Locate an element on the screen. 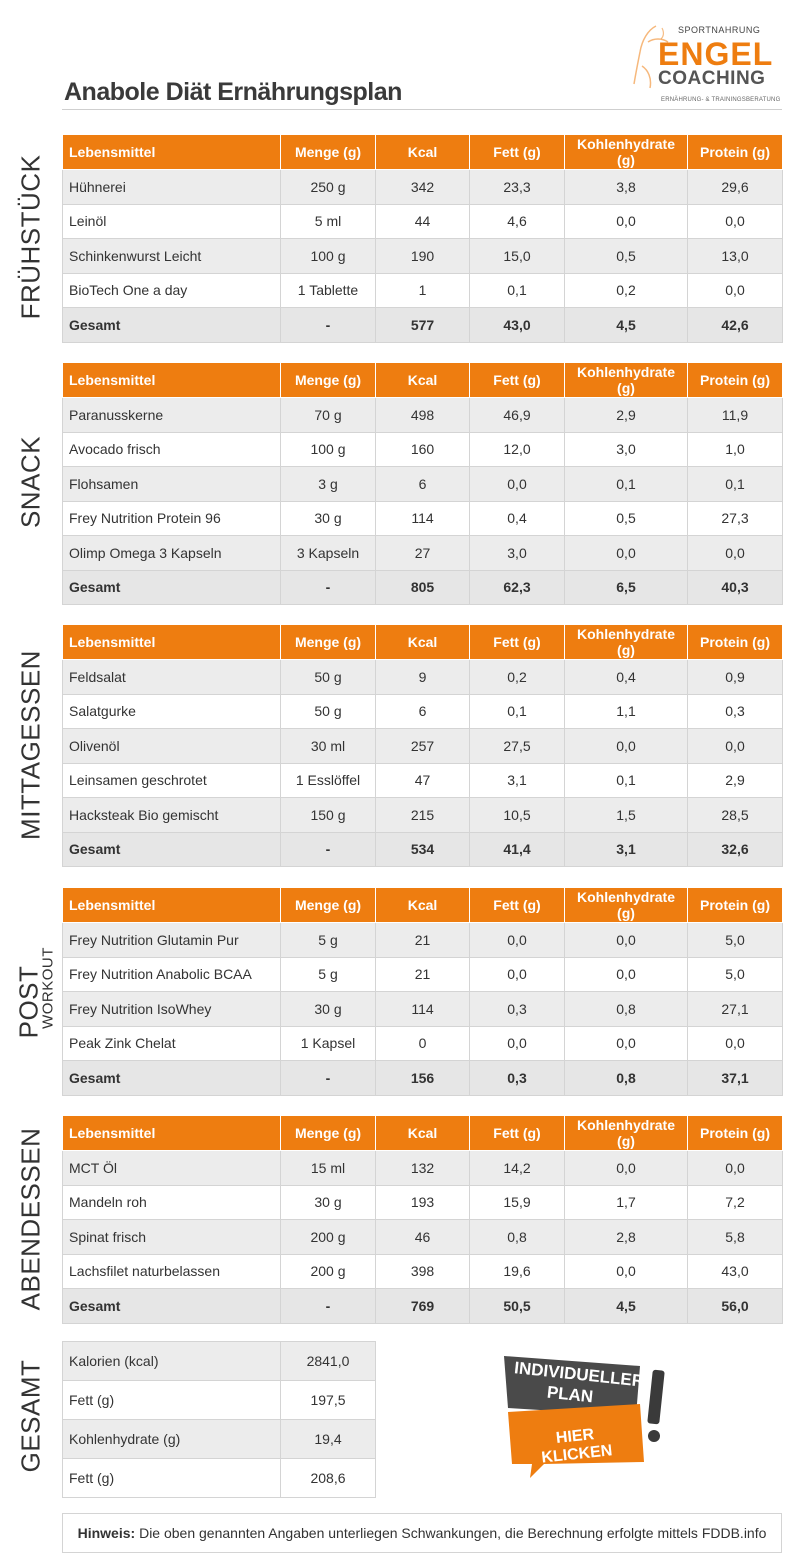  speech-bubble-icon is located at coordinates (584, 1417).